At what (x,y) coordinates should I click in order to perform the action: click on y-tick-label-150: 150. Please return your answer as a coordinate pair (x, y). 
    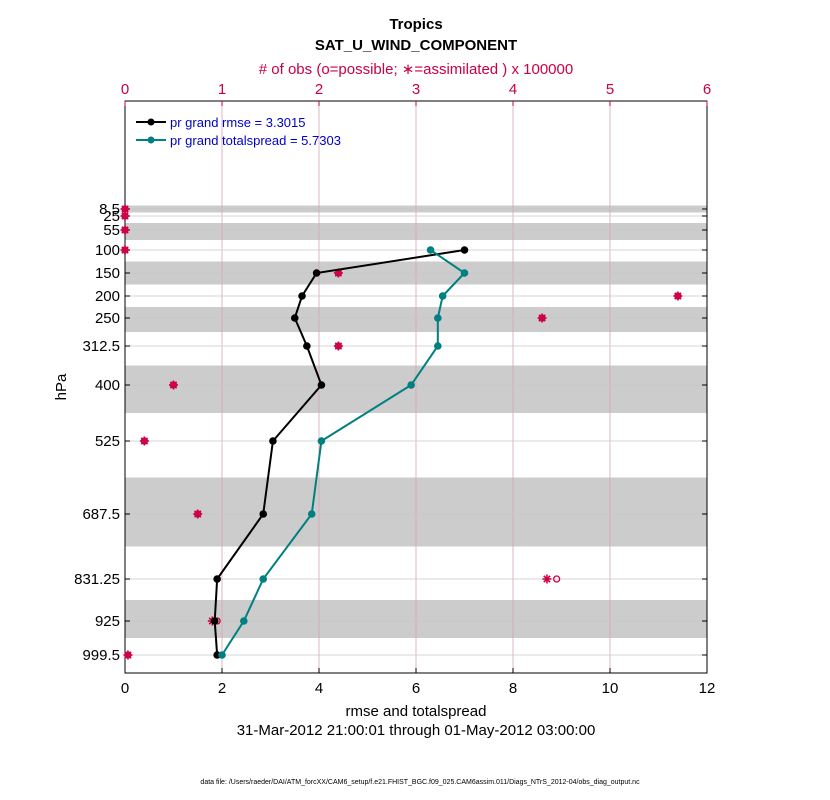
    Looking at the image, I should click on (107, 273).